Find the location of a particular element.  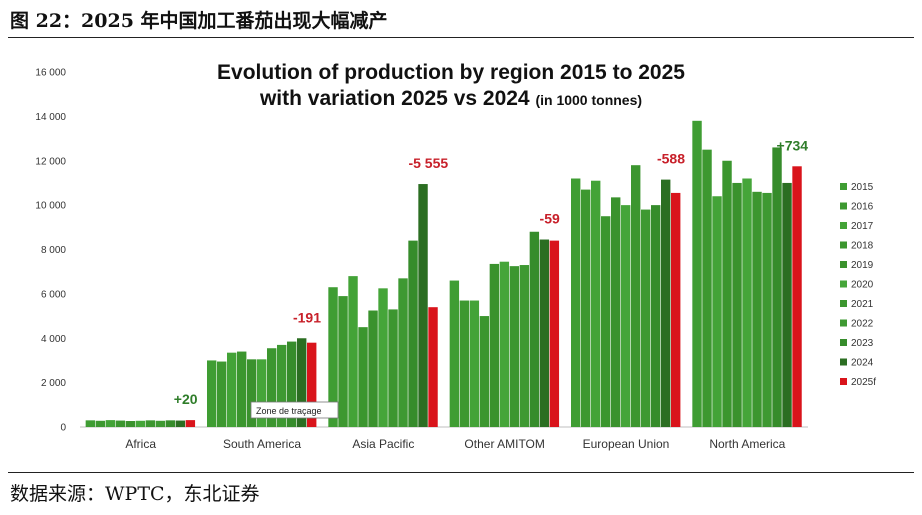

bar-north-america-2016 is located at coordinates (707, 288).